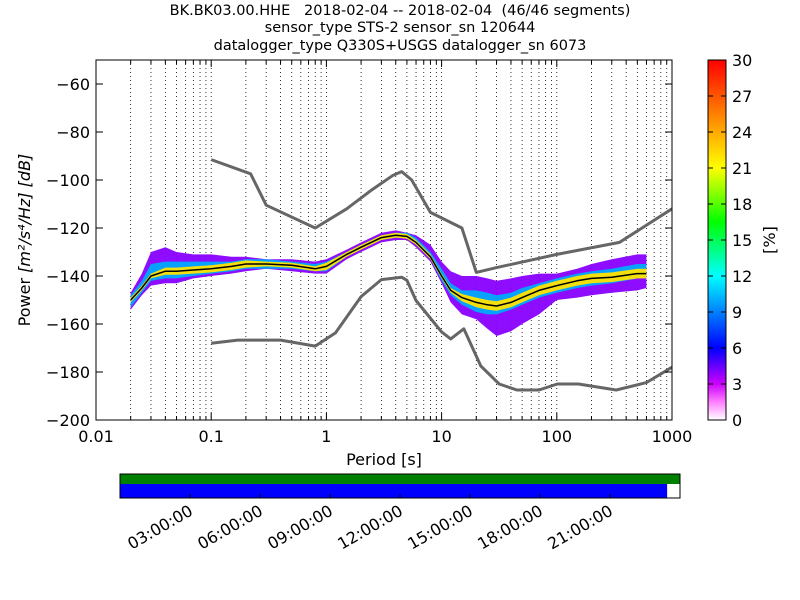 The width and height of the screenshot is (800, 600). Describe the element at coordinates (742, 168) in the screenshot. I see `colorbar-tick-label: 21` at that location.